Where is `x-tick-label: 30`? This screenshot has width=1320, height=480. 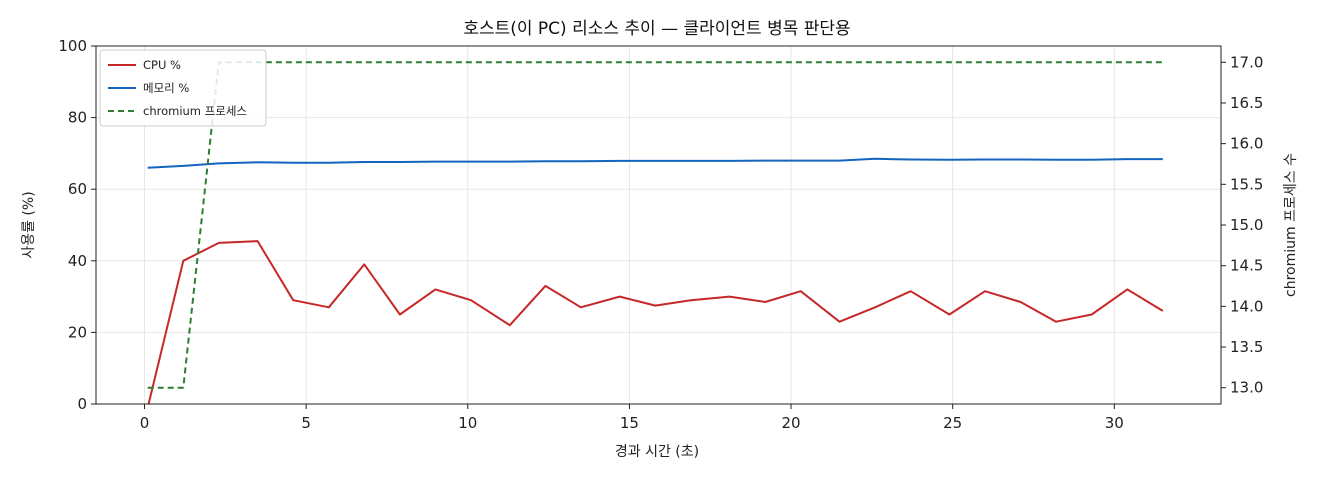 x-tick-label: 30 is located at coordinates (1114, 423).